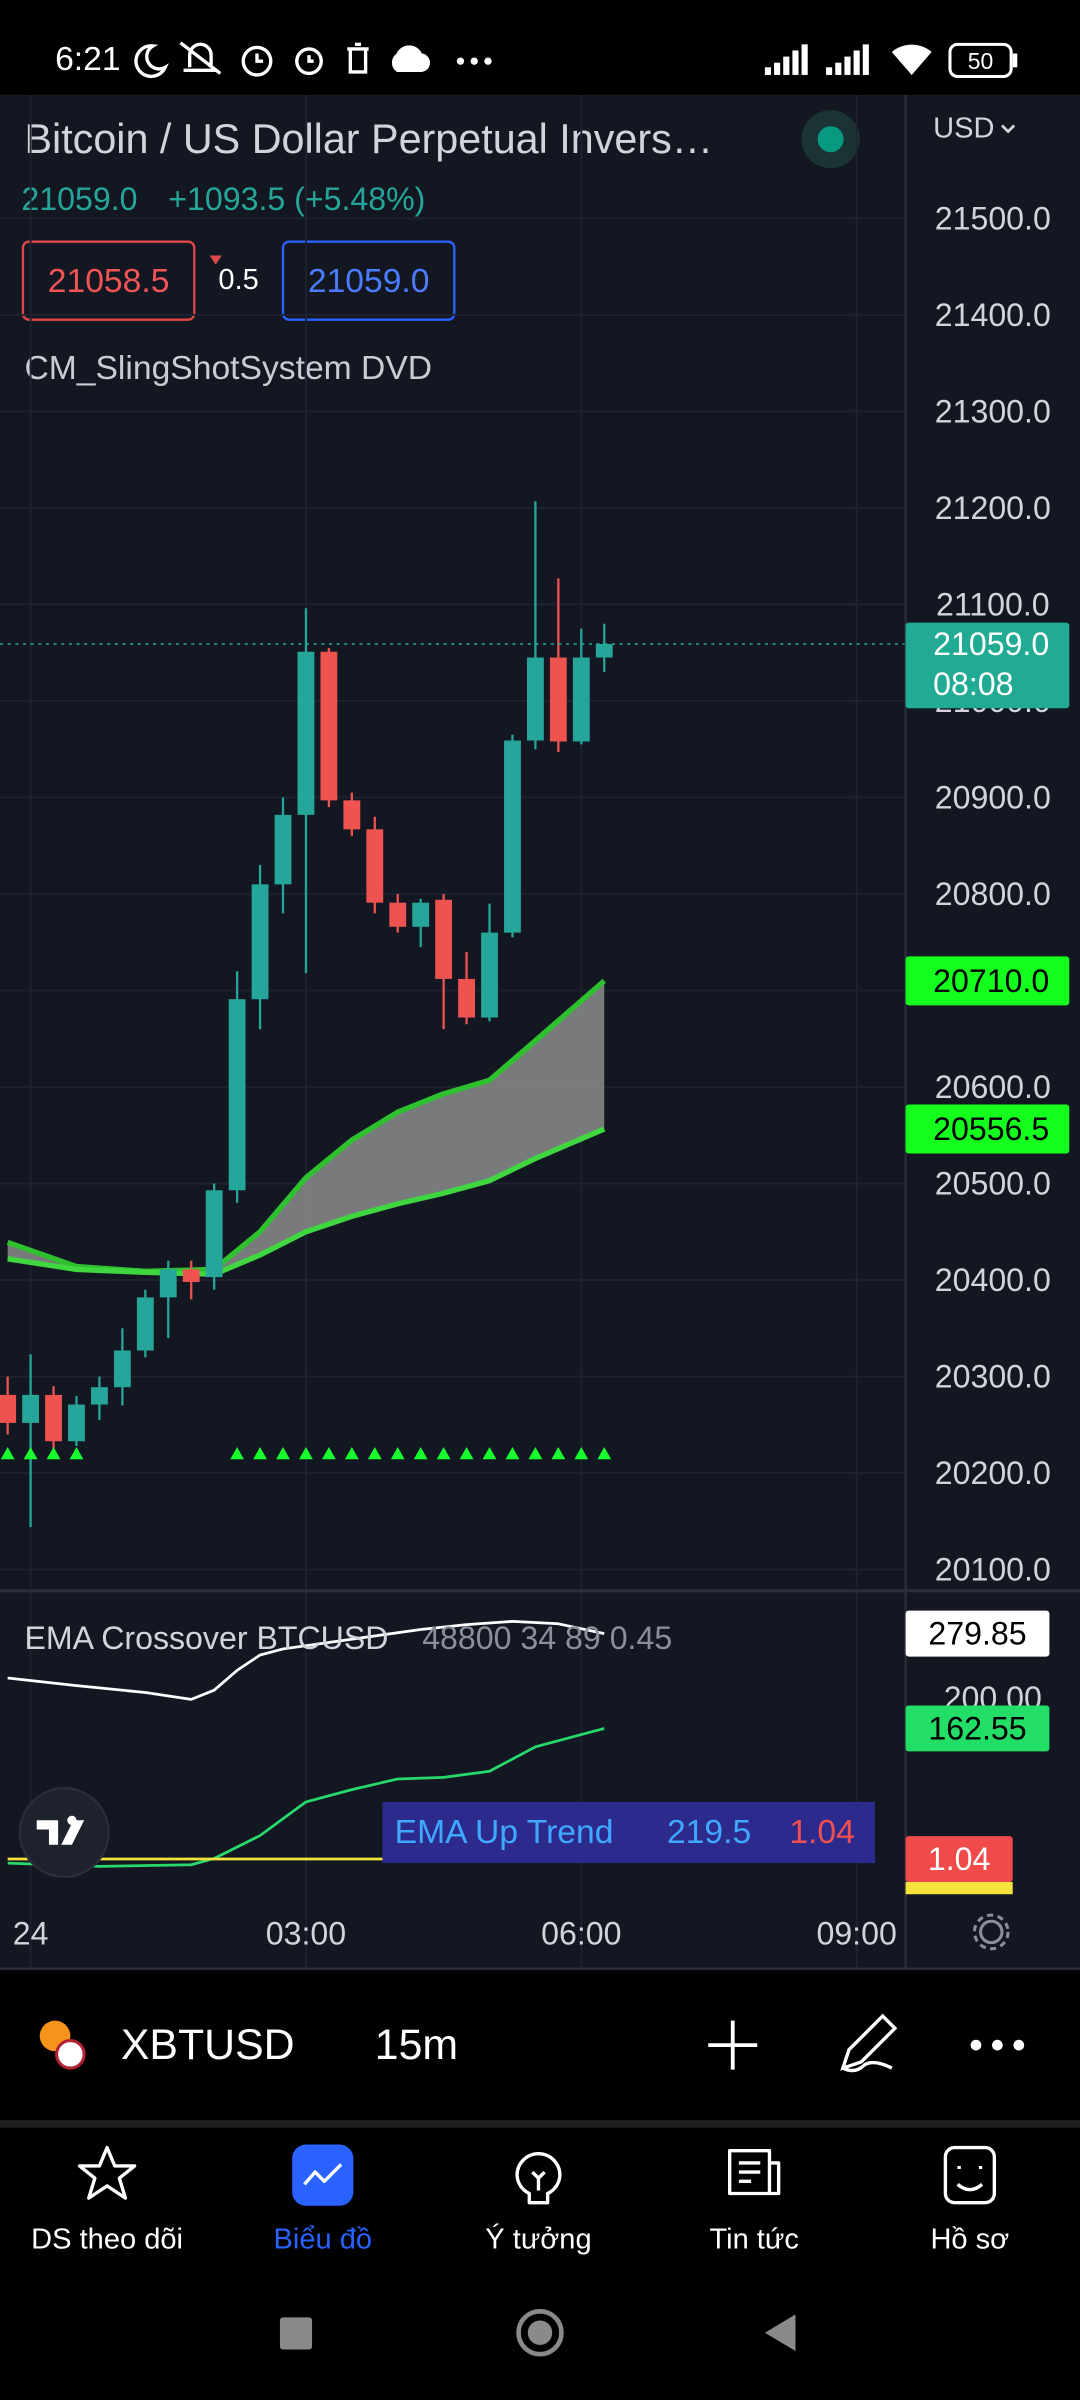  Describe the element at coordinates (306, 1660) in the screenshot. I see `indicator-line` at that location.